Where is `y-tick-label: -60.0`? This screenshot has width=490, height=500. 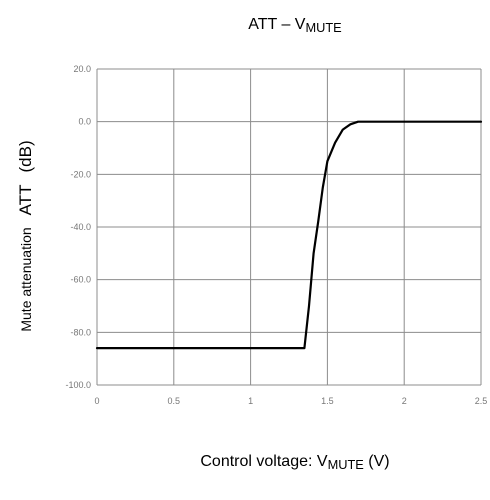 y-tick-label: -60.0 is located at coordinates (80, 280).